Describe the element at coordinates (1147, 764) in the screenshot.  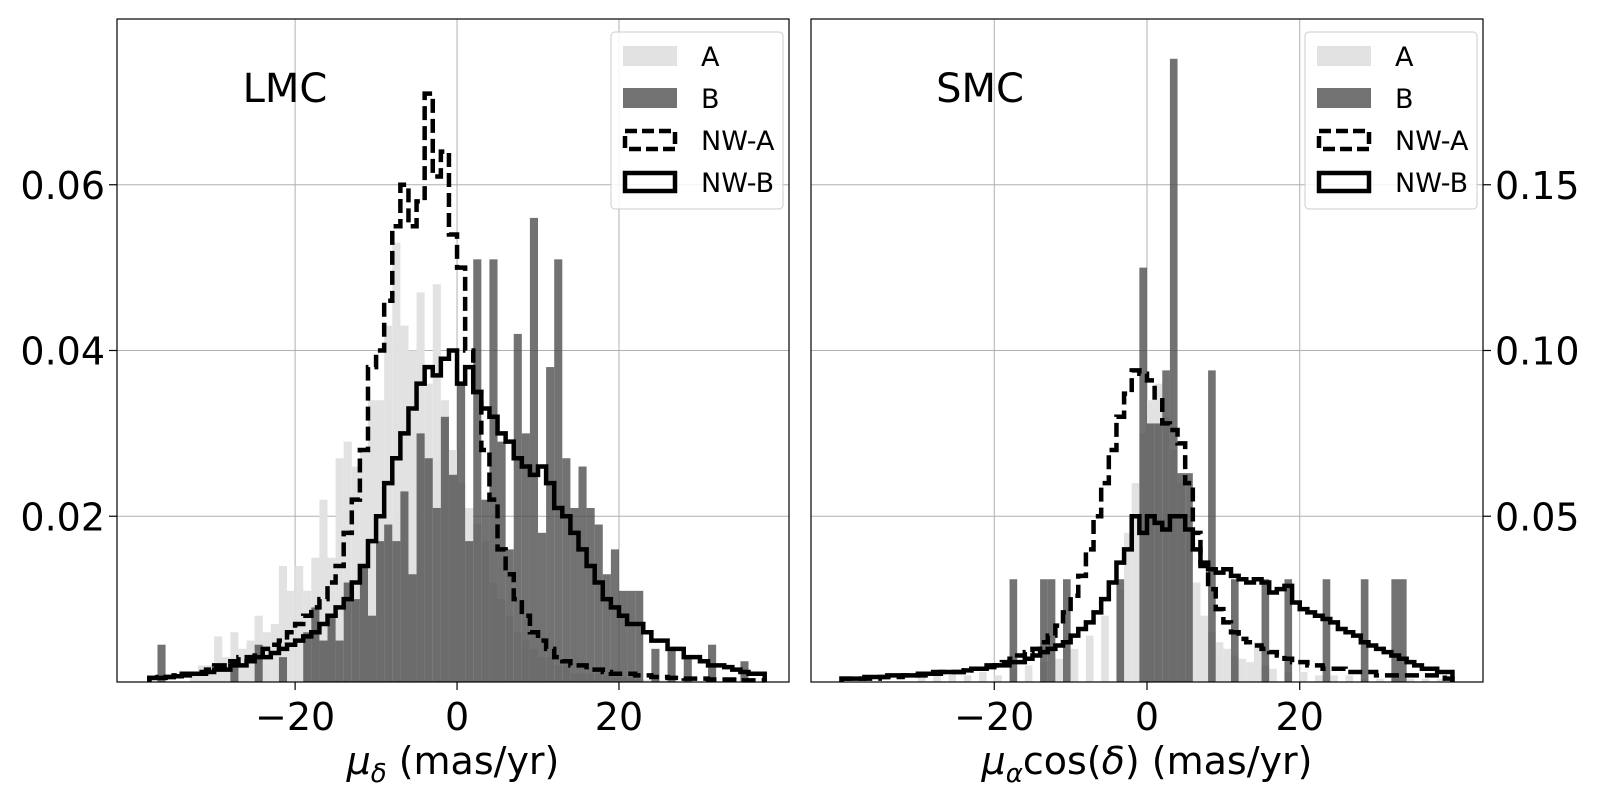
I see `smc-x-axis-label: μαcos(δ) (mas/yr)` at that location.